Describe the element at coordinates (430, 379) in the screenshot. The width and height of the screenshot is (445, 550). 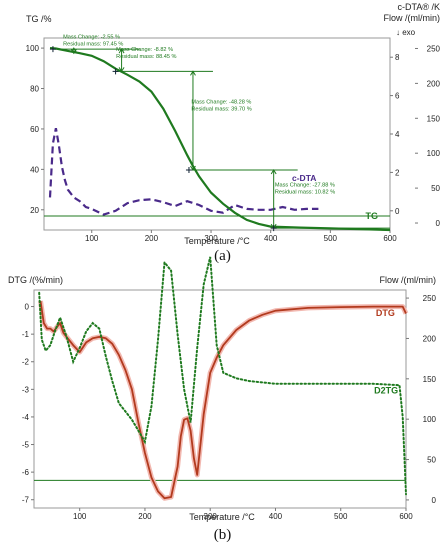
I see `y-right-tick-label: 150` at that location.